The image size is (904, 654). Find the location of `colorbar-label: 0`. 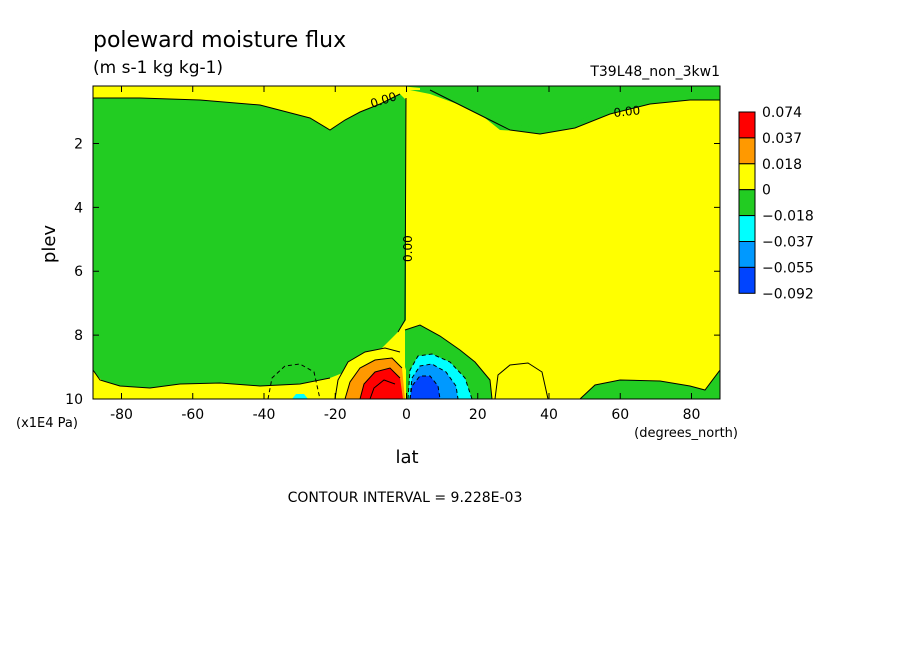

colorbar-label: 0 is located at coordinates (766, 191).